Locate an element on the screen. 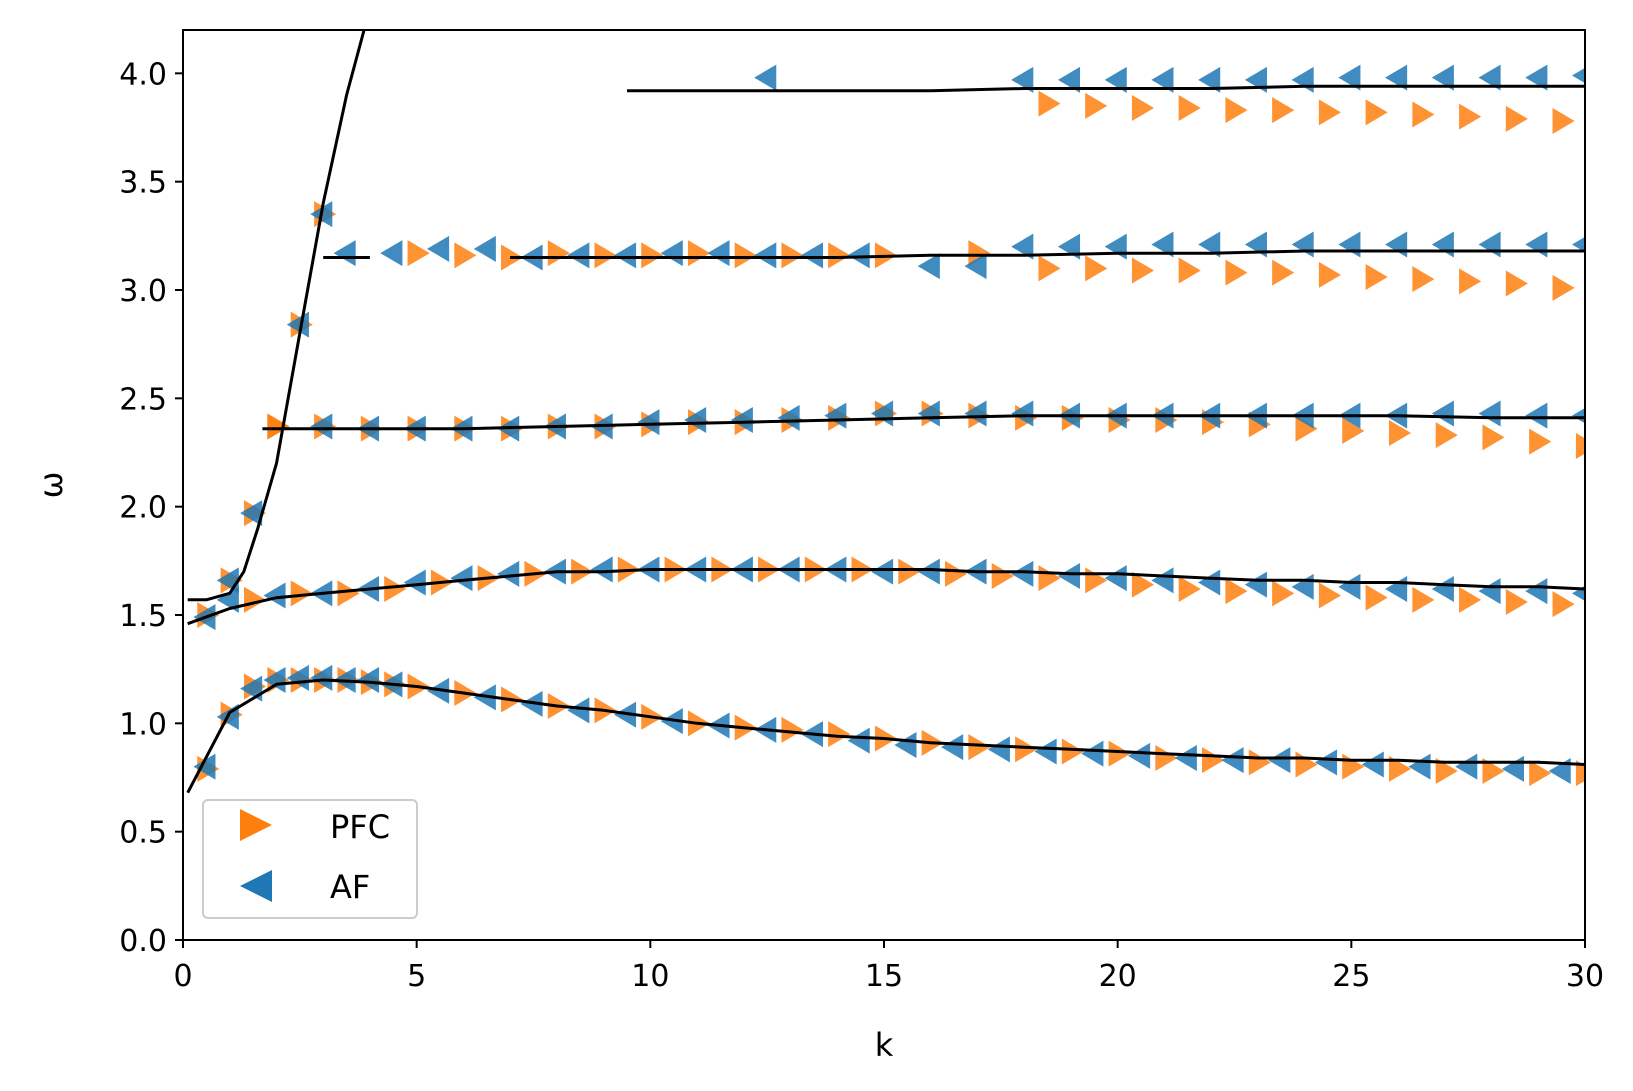  y-tick-label: 1.5 is located at coordinates (143, 616).